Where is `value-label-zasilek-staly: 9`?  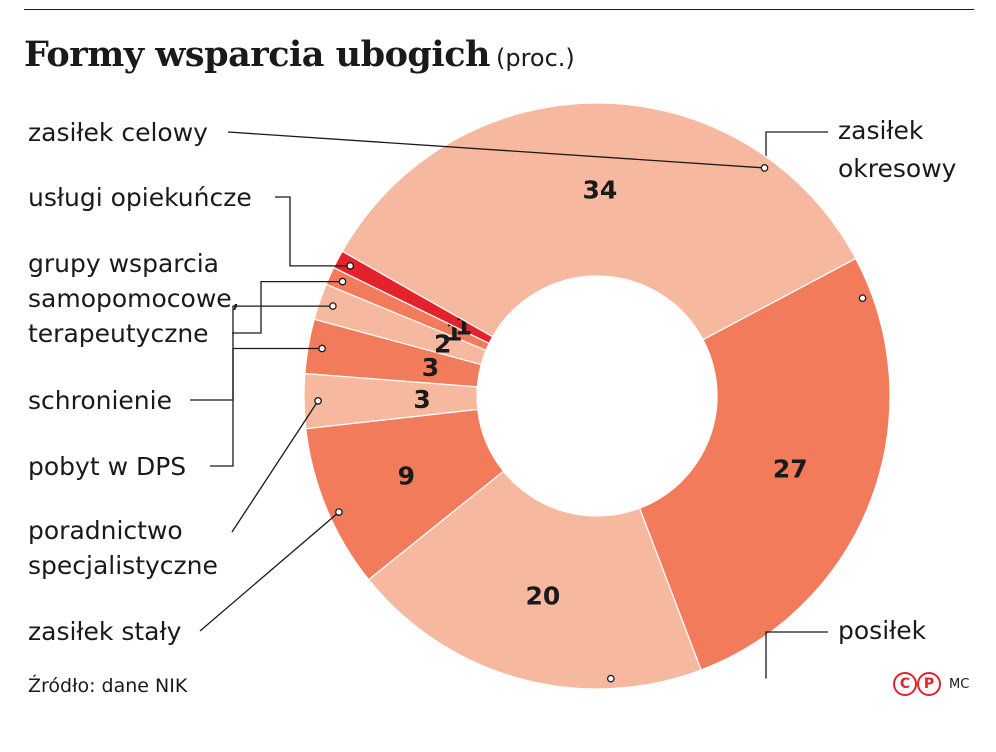 value-label-zasilek-staly: 9 is located at coordinates (406, 475).